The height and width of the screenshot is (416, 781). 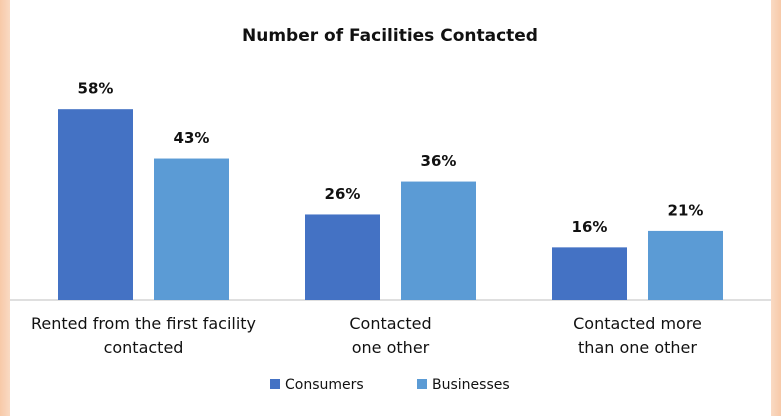 I want to click on value-label: 16%, so click(x=590, y=227).